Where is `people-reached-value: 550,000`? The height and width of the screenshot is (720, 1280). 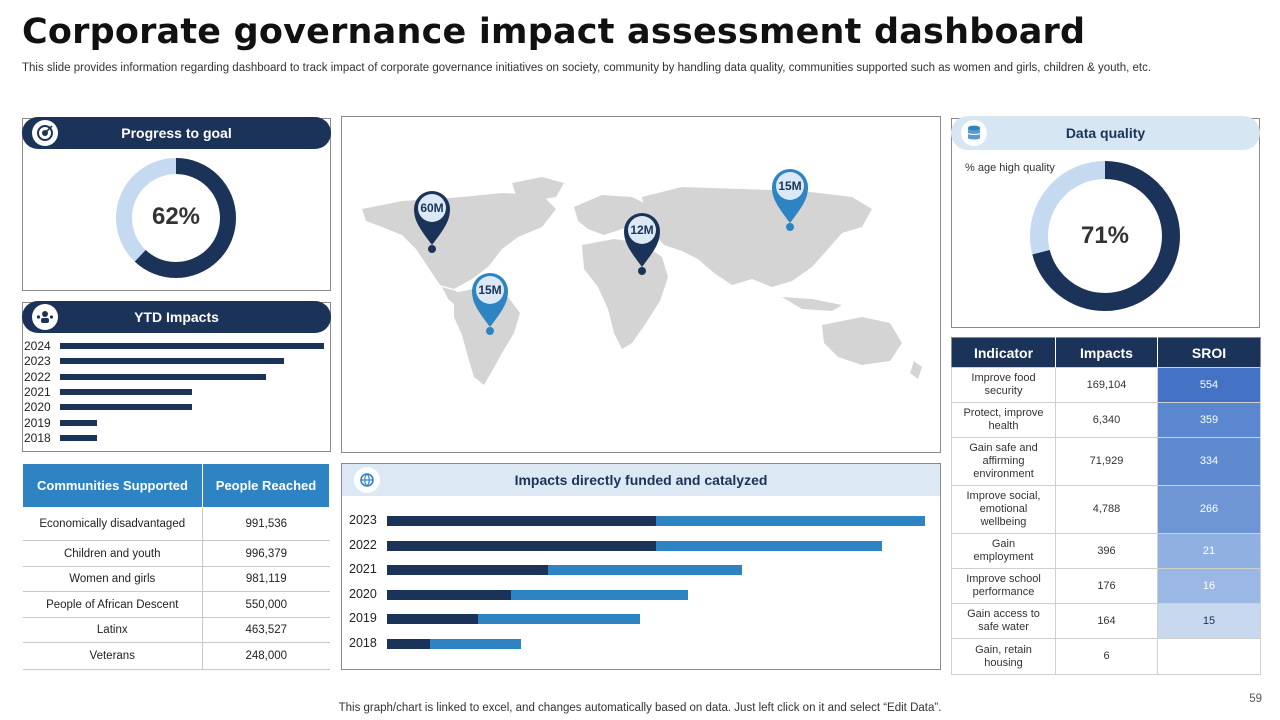
people-reached-value: 550,000 is located at coordinates (266, 604).